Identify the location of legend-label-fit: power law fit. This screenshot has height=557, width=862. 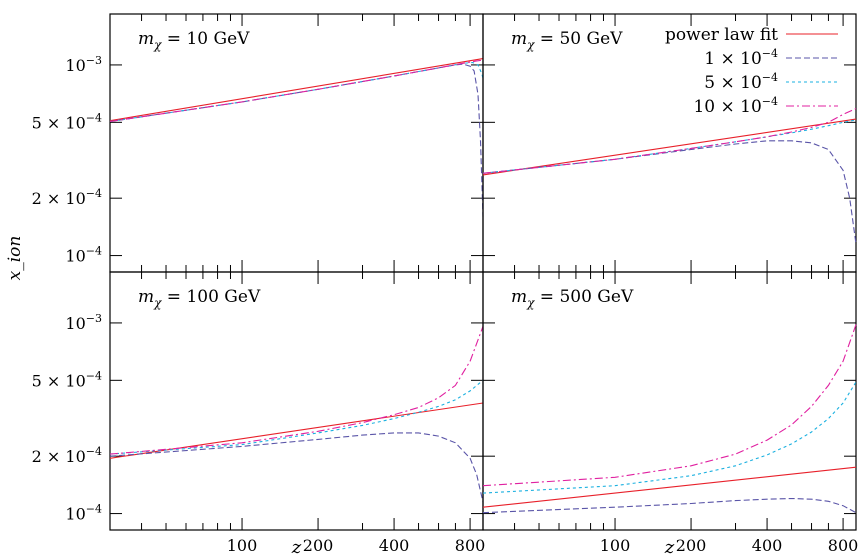
(721, 35).